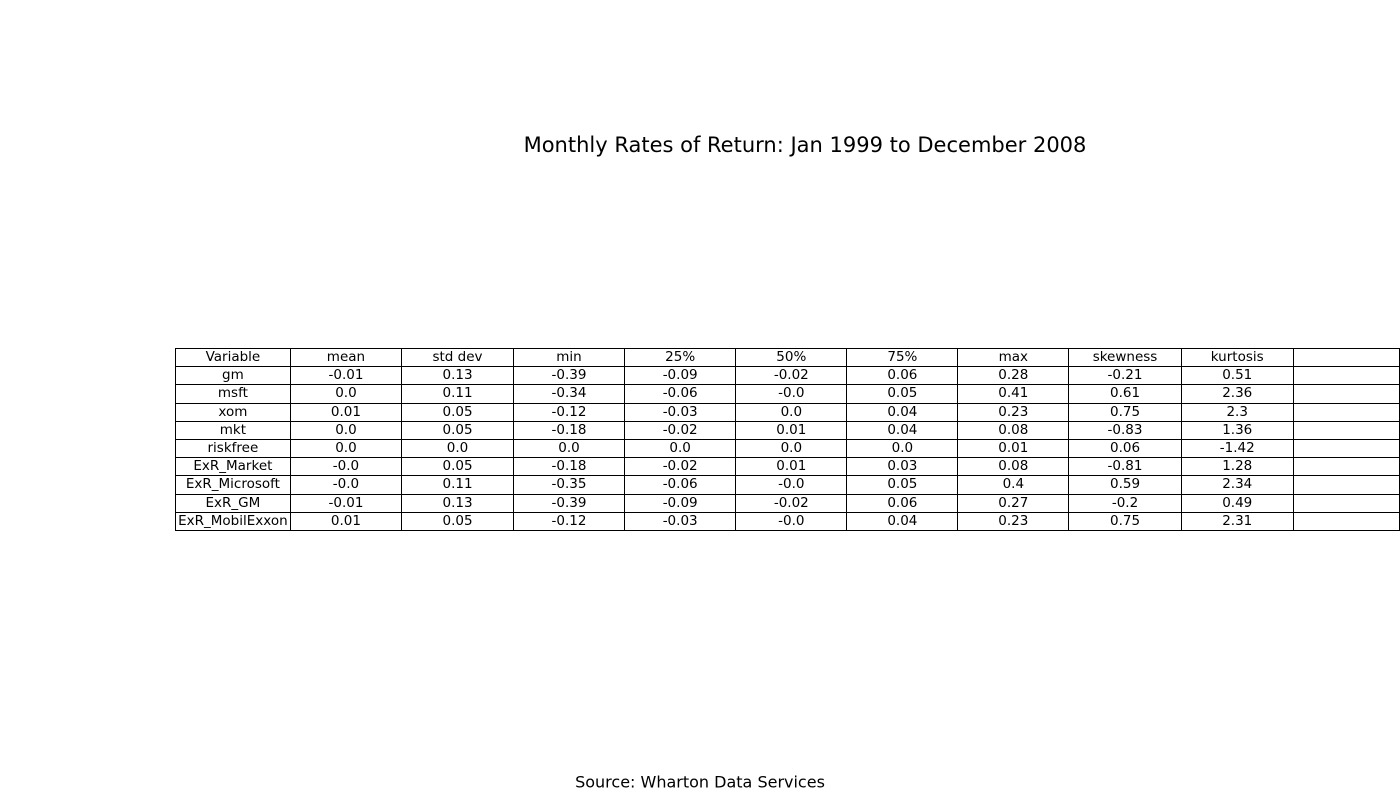 The height and width of the screenshot is (800, 1400). I want to click on table-cell: 1.36, so click(1237, 430).